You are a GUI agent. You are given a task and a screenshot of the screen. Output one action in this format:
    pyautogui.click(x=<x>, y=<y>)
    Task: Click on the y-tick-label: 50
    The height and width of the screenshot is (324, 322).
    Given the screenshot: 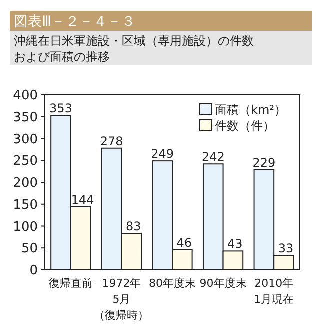 What is the action you would take?
    pyautogui.click(x=29, y=249)
    